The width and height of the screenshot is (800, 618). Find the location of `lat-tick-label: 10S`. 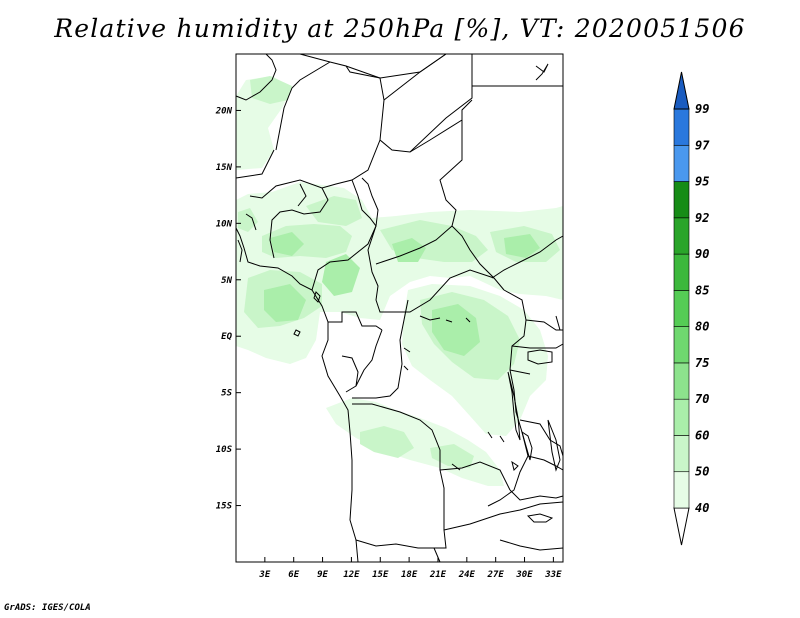

lat-tick-label: 10S is located at coordinates (224, 450).